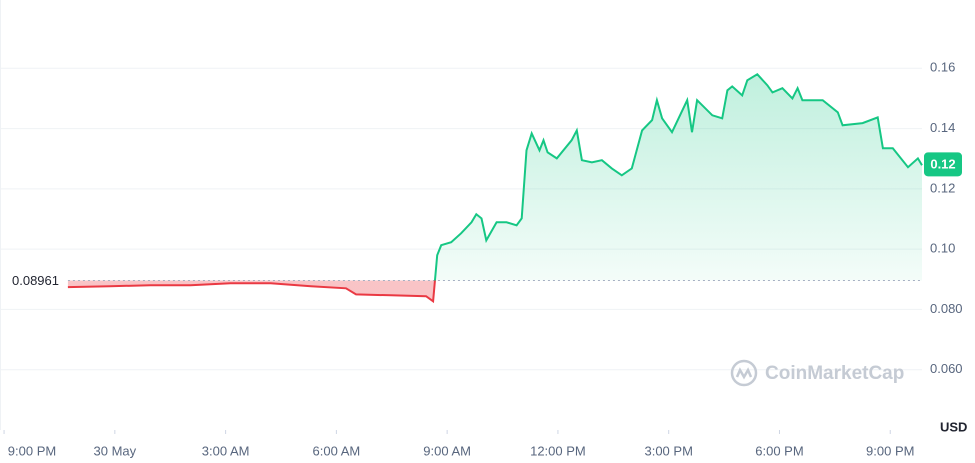 This screenshot has height=463, width=975. I want to click on x-tick-label: 3:00 AM, so click(226, 450).